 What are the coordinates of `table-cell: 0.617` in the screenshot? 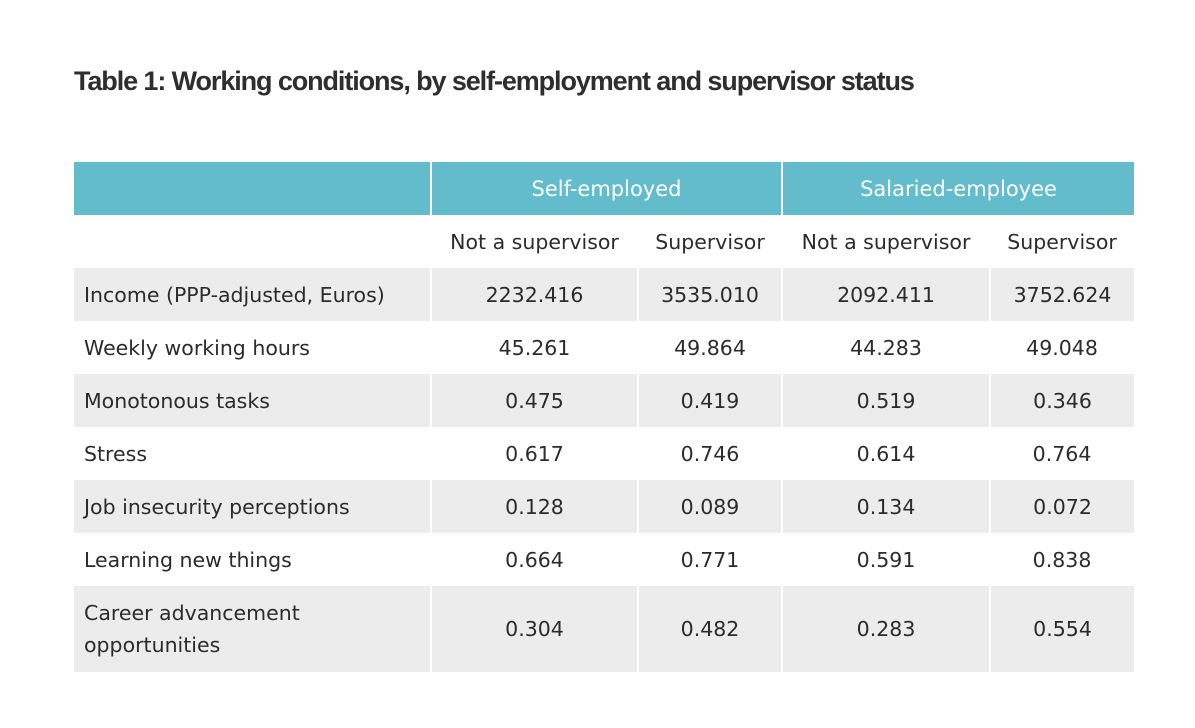 It's located at (534, 453).